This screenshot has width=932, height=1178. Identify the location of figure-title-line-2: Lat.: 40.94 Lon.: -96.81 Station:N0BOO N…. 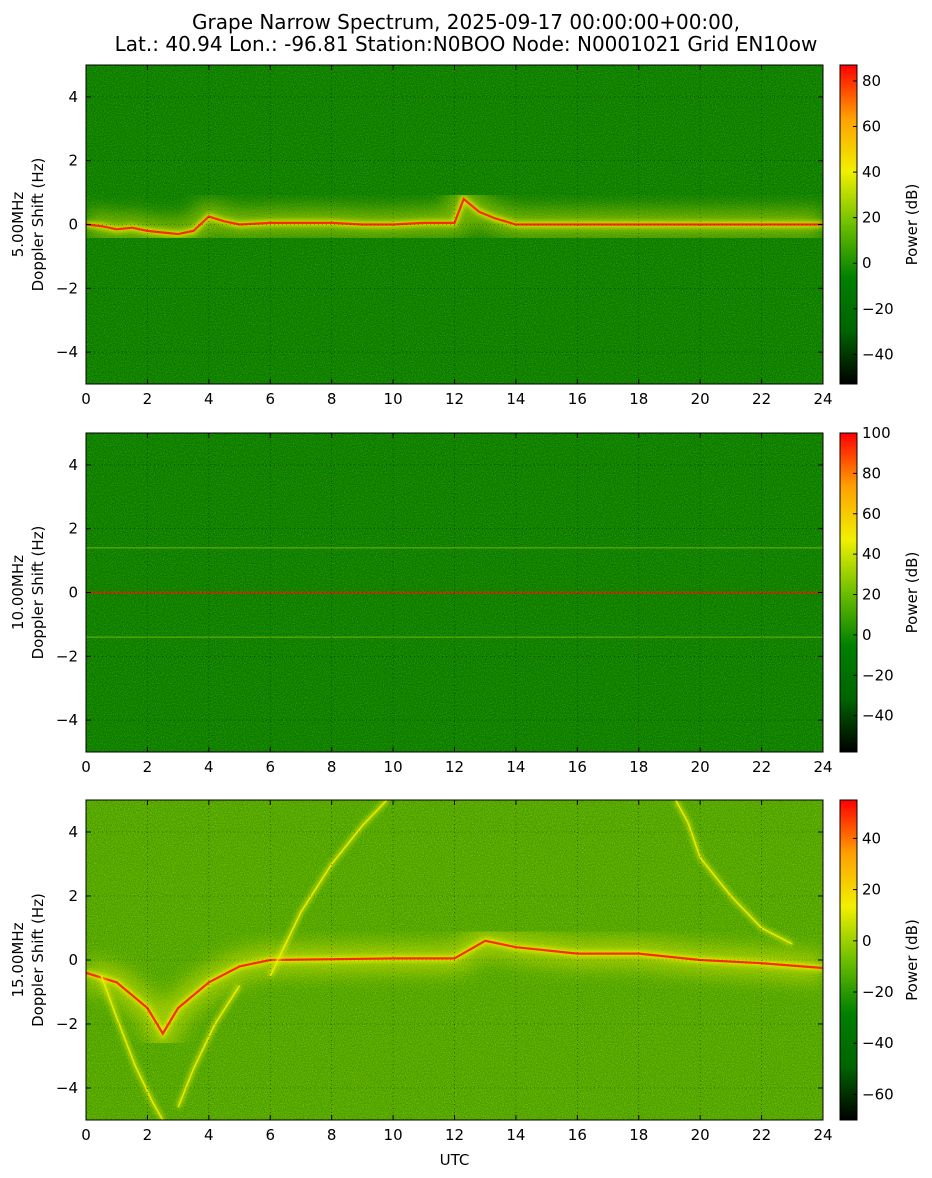
(466, 44).